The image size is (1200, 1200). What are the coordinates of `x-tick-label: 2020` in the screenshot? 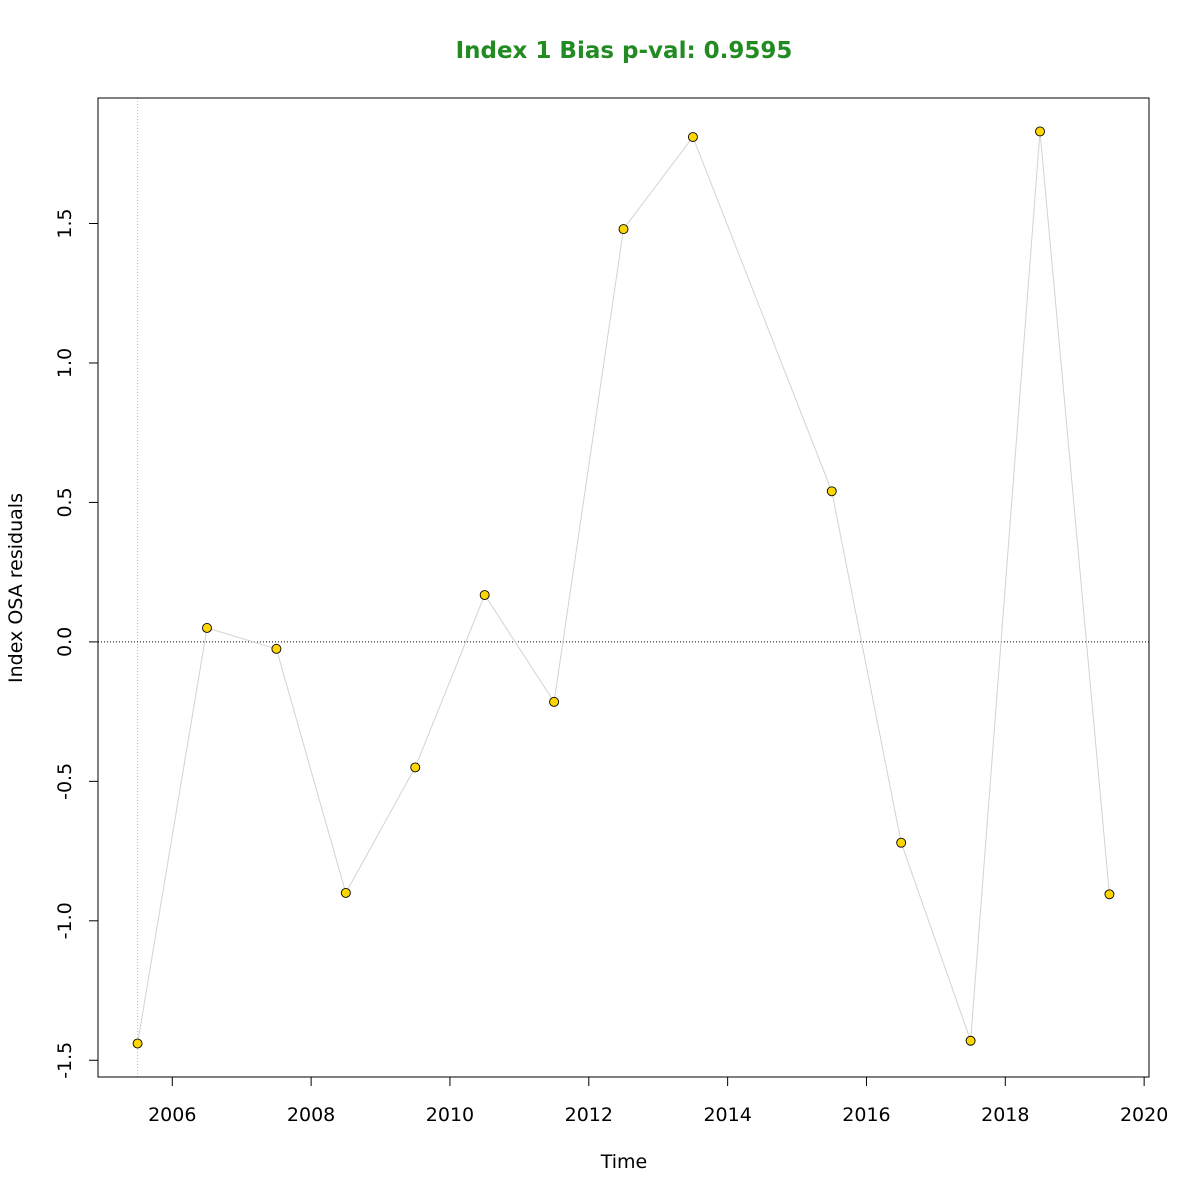 It's located at (1144, 1115).